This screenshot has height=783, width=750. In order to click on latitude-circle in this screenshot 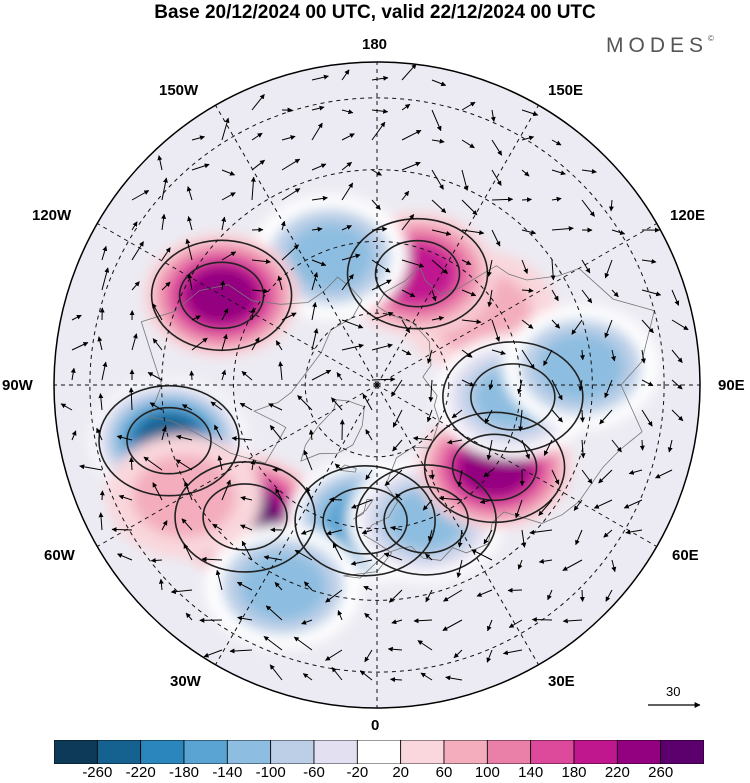, I will do `click(377, 385)`.